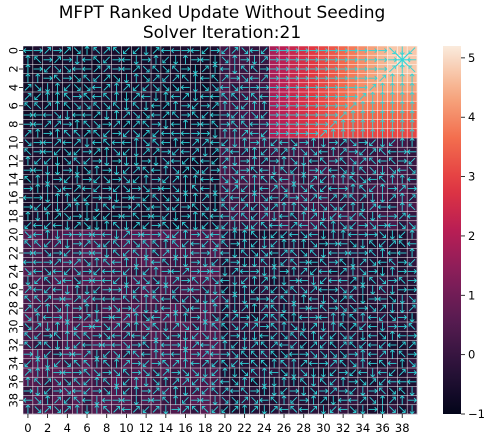 Image resolution: width=494 pixels, height=444 pixels. I want to click on x-tick-label: 4, so click(67, 428).